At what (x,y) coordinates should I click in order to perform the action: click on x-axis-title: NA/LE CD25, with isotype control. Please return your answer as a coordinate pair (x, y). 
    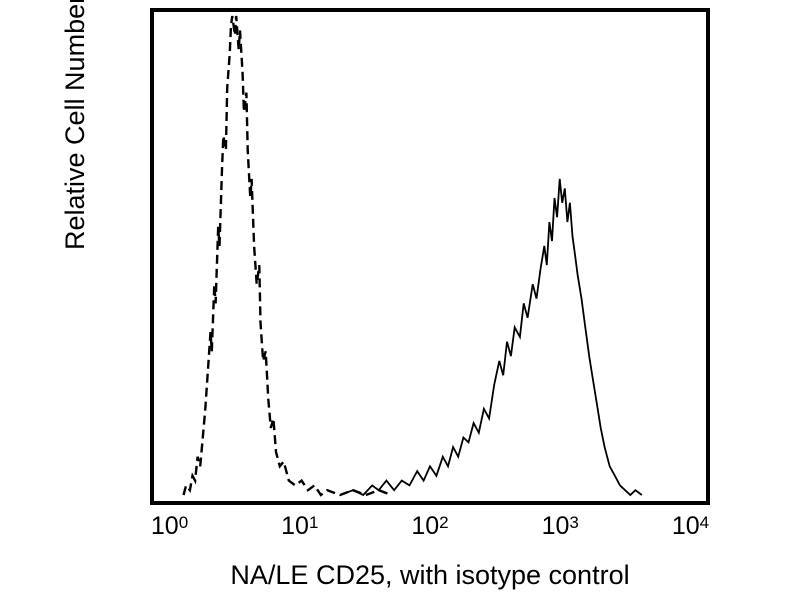
    Looking at the image, I should click on (430, 575).